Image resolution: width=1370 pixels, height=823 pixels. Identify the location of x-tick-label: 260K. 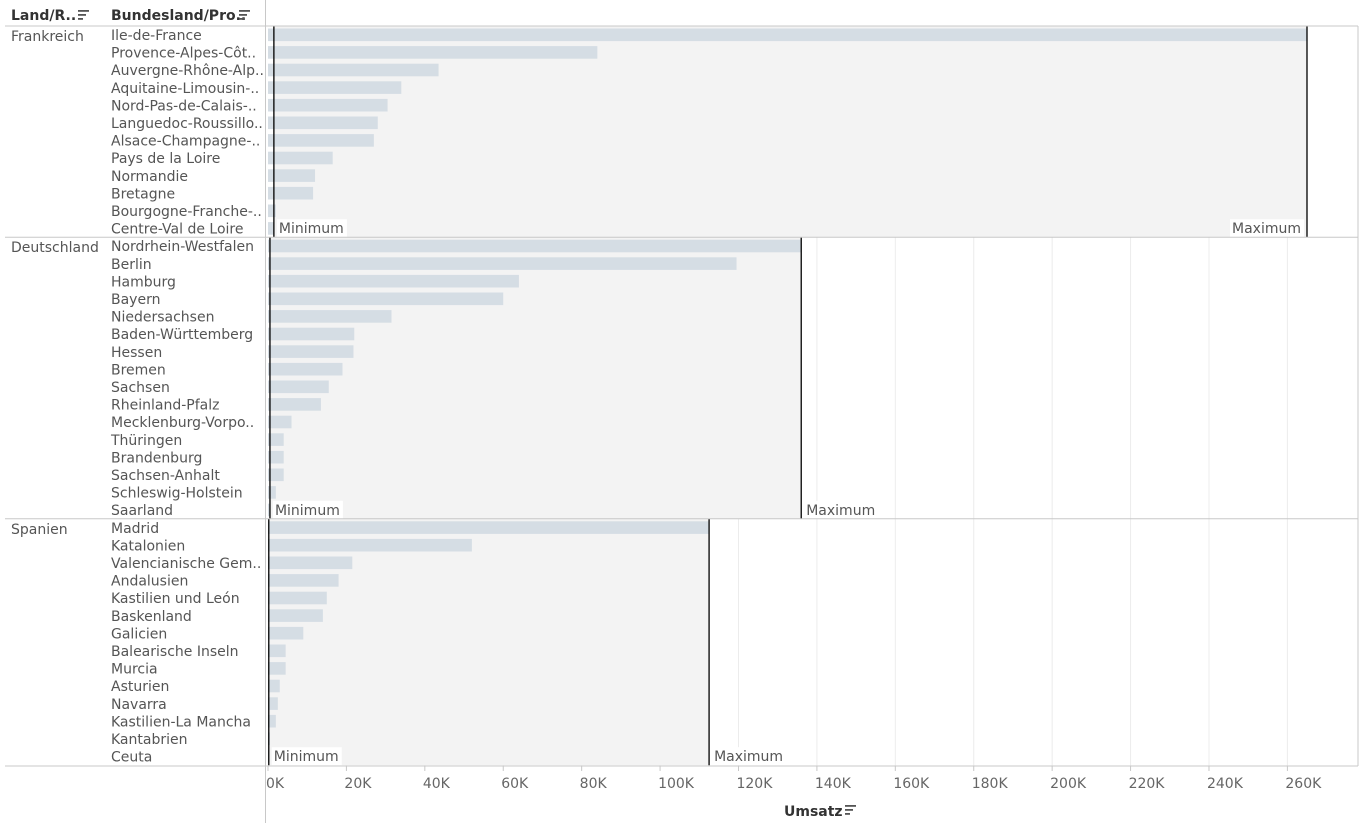
(1303, 784).